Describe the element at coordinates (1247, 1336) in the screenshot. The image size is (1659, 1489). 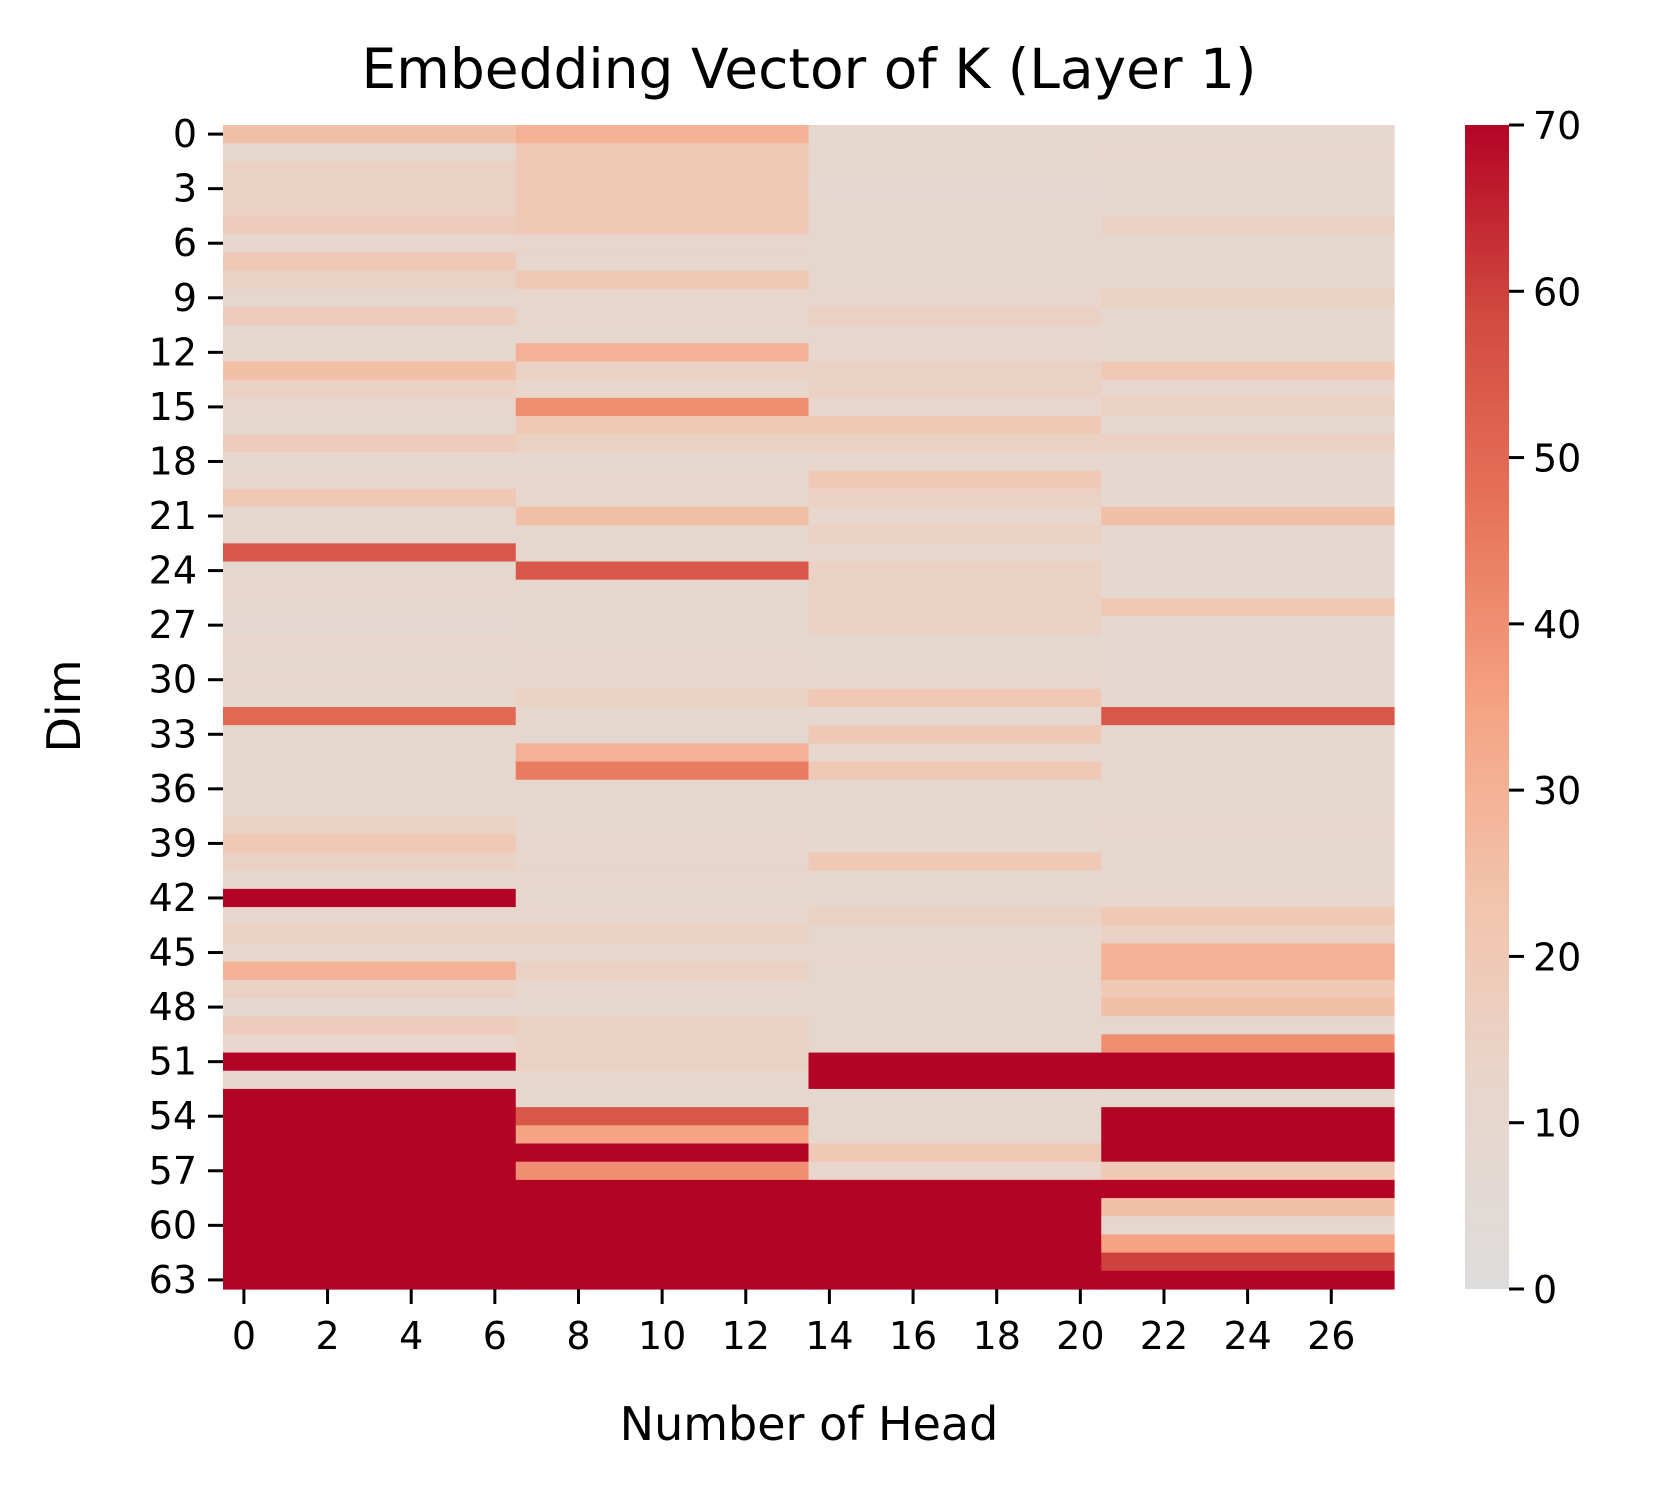
I see `x-tick-label: 24` at that location.